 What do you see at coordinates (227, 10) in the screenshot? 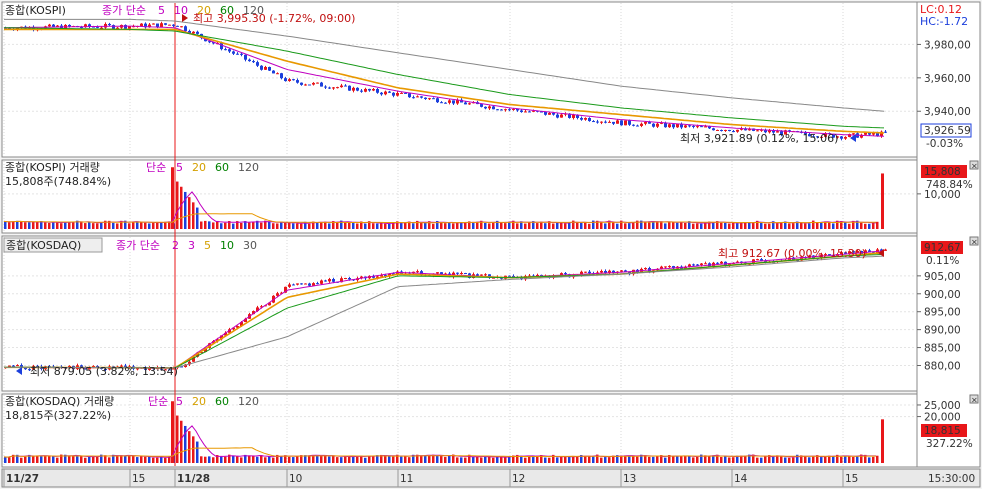
I see `ma-period-label: 60` at bounding box center [227, 10].